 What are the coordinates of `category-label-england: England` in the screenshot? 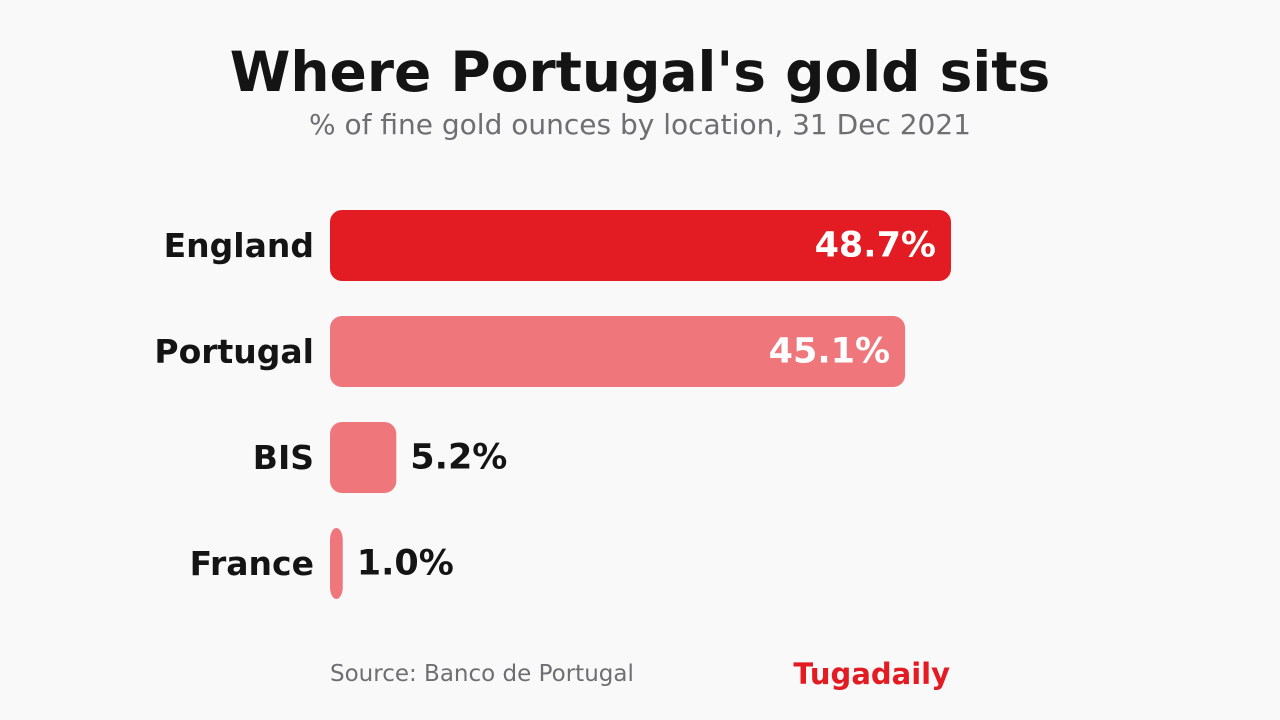 It's located at (239, 245).